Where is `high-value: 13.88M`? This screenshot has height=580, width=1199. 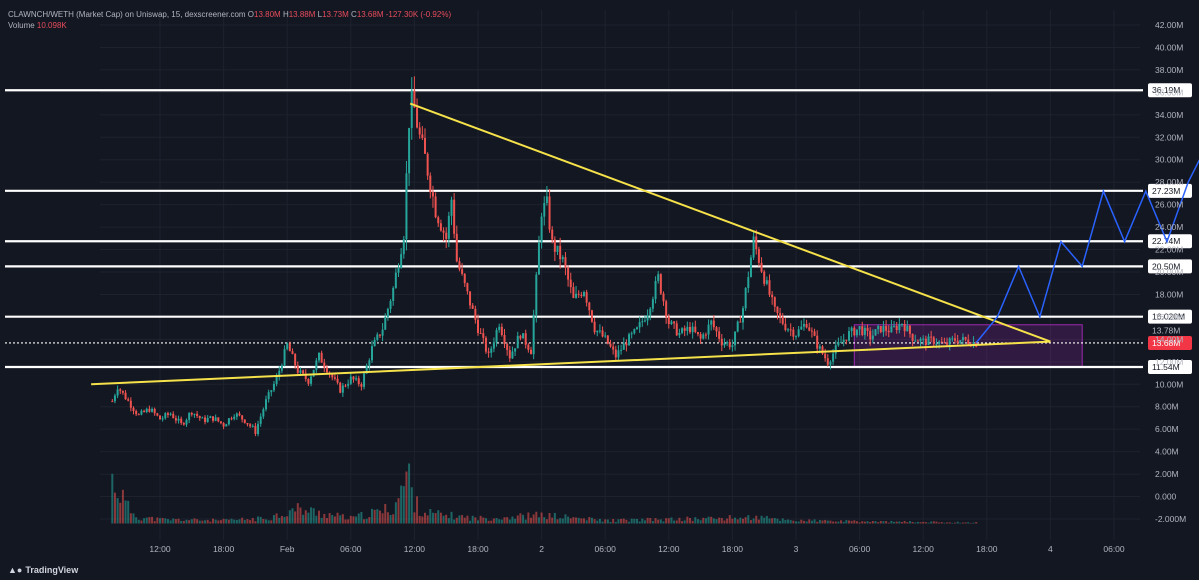 high-value: 13.88M is located at coordinates (302, 14).